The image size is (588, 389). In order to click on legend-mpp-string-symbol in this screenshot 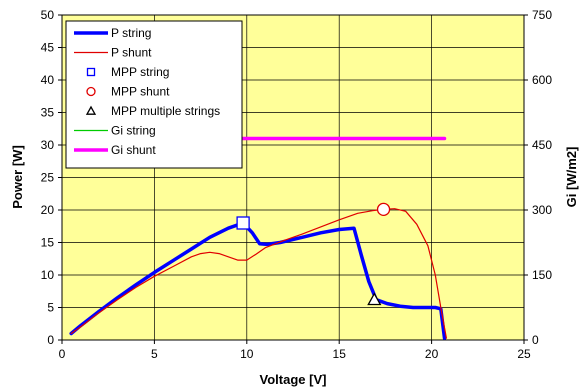, I will do `click(91, 72)`.